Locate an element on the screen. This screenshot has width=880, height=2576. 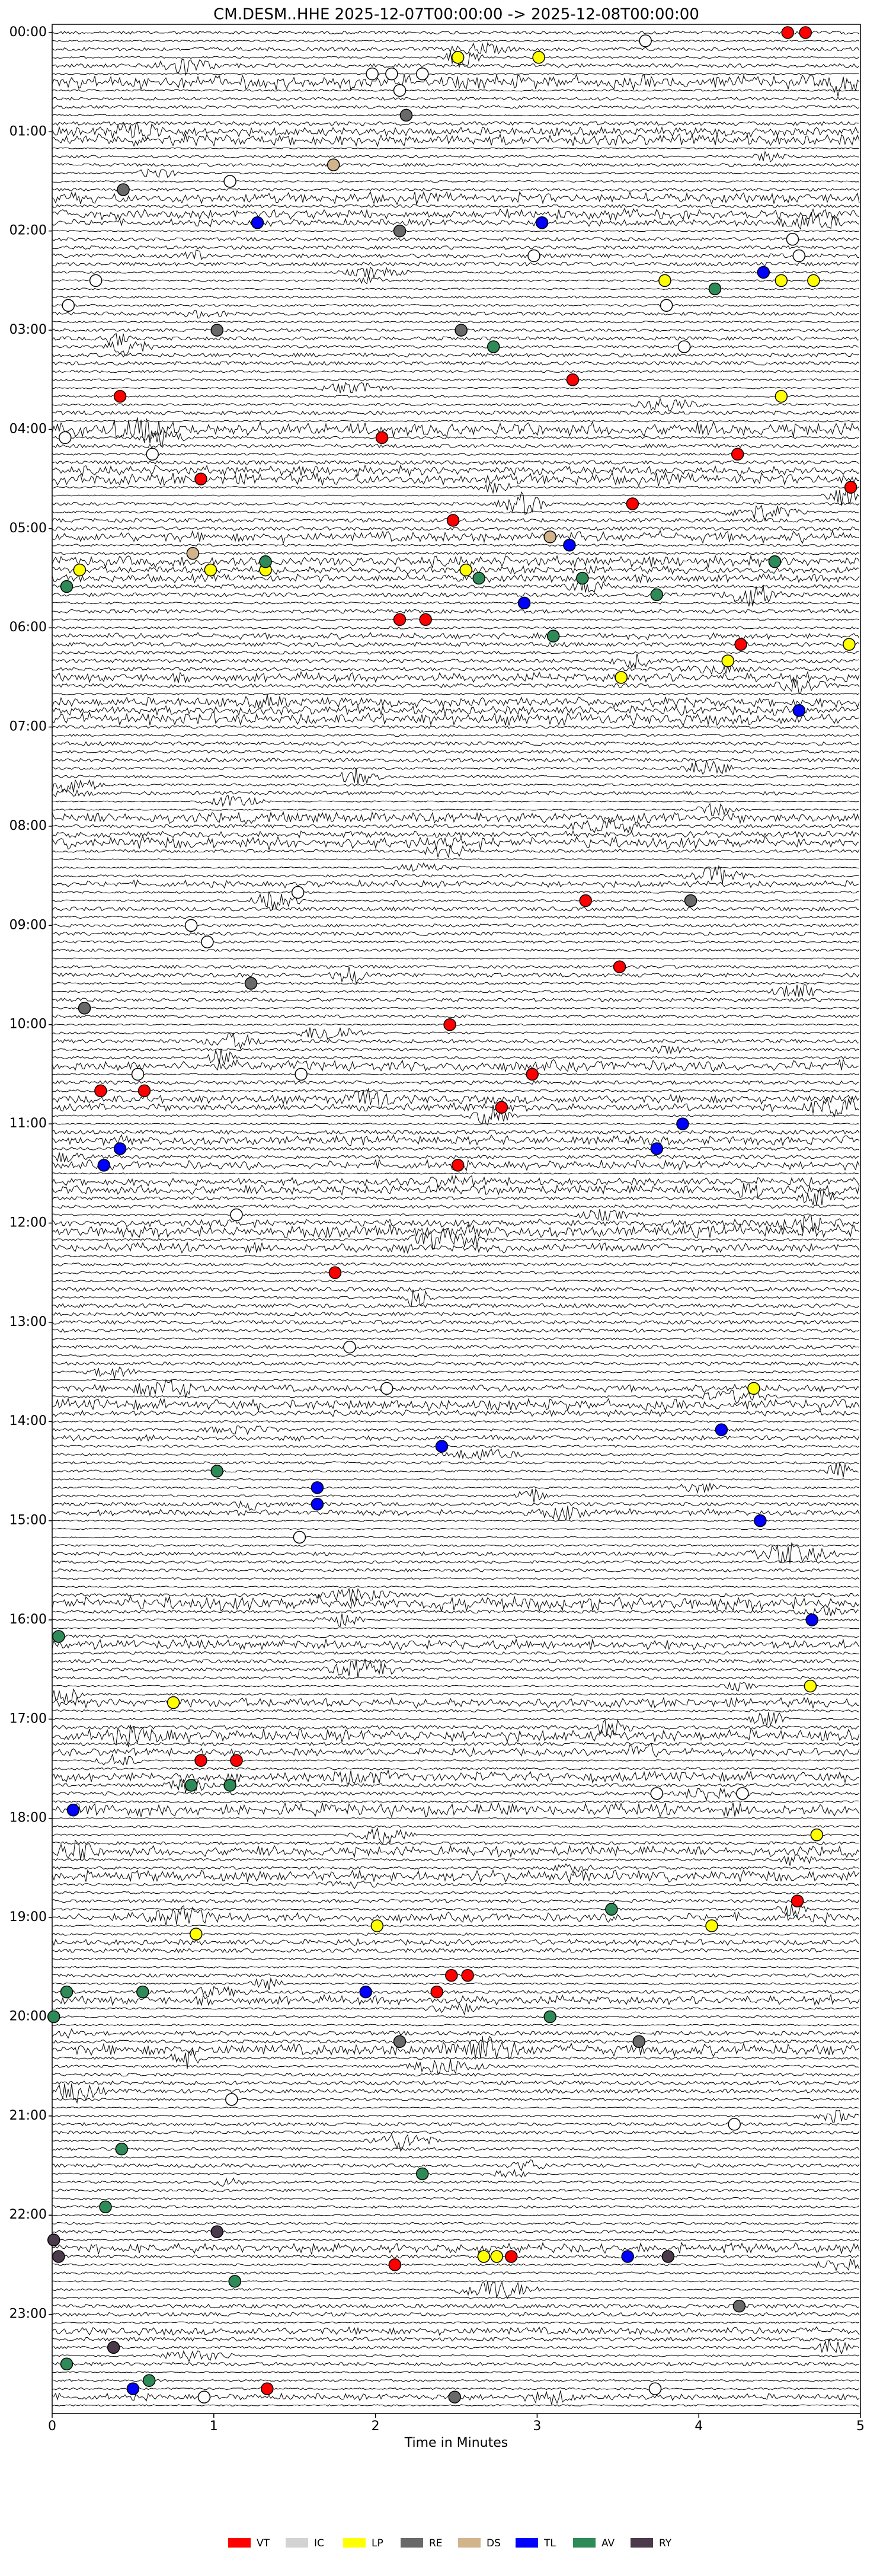
y-tick-label: 20:00 is located at coordinates (28, 2016).